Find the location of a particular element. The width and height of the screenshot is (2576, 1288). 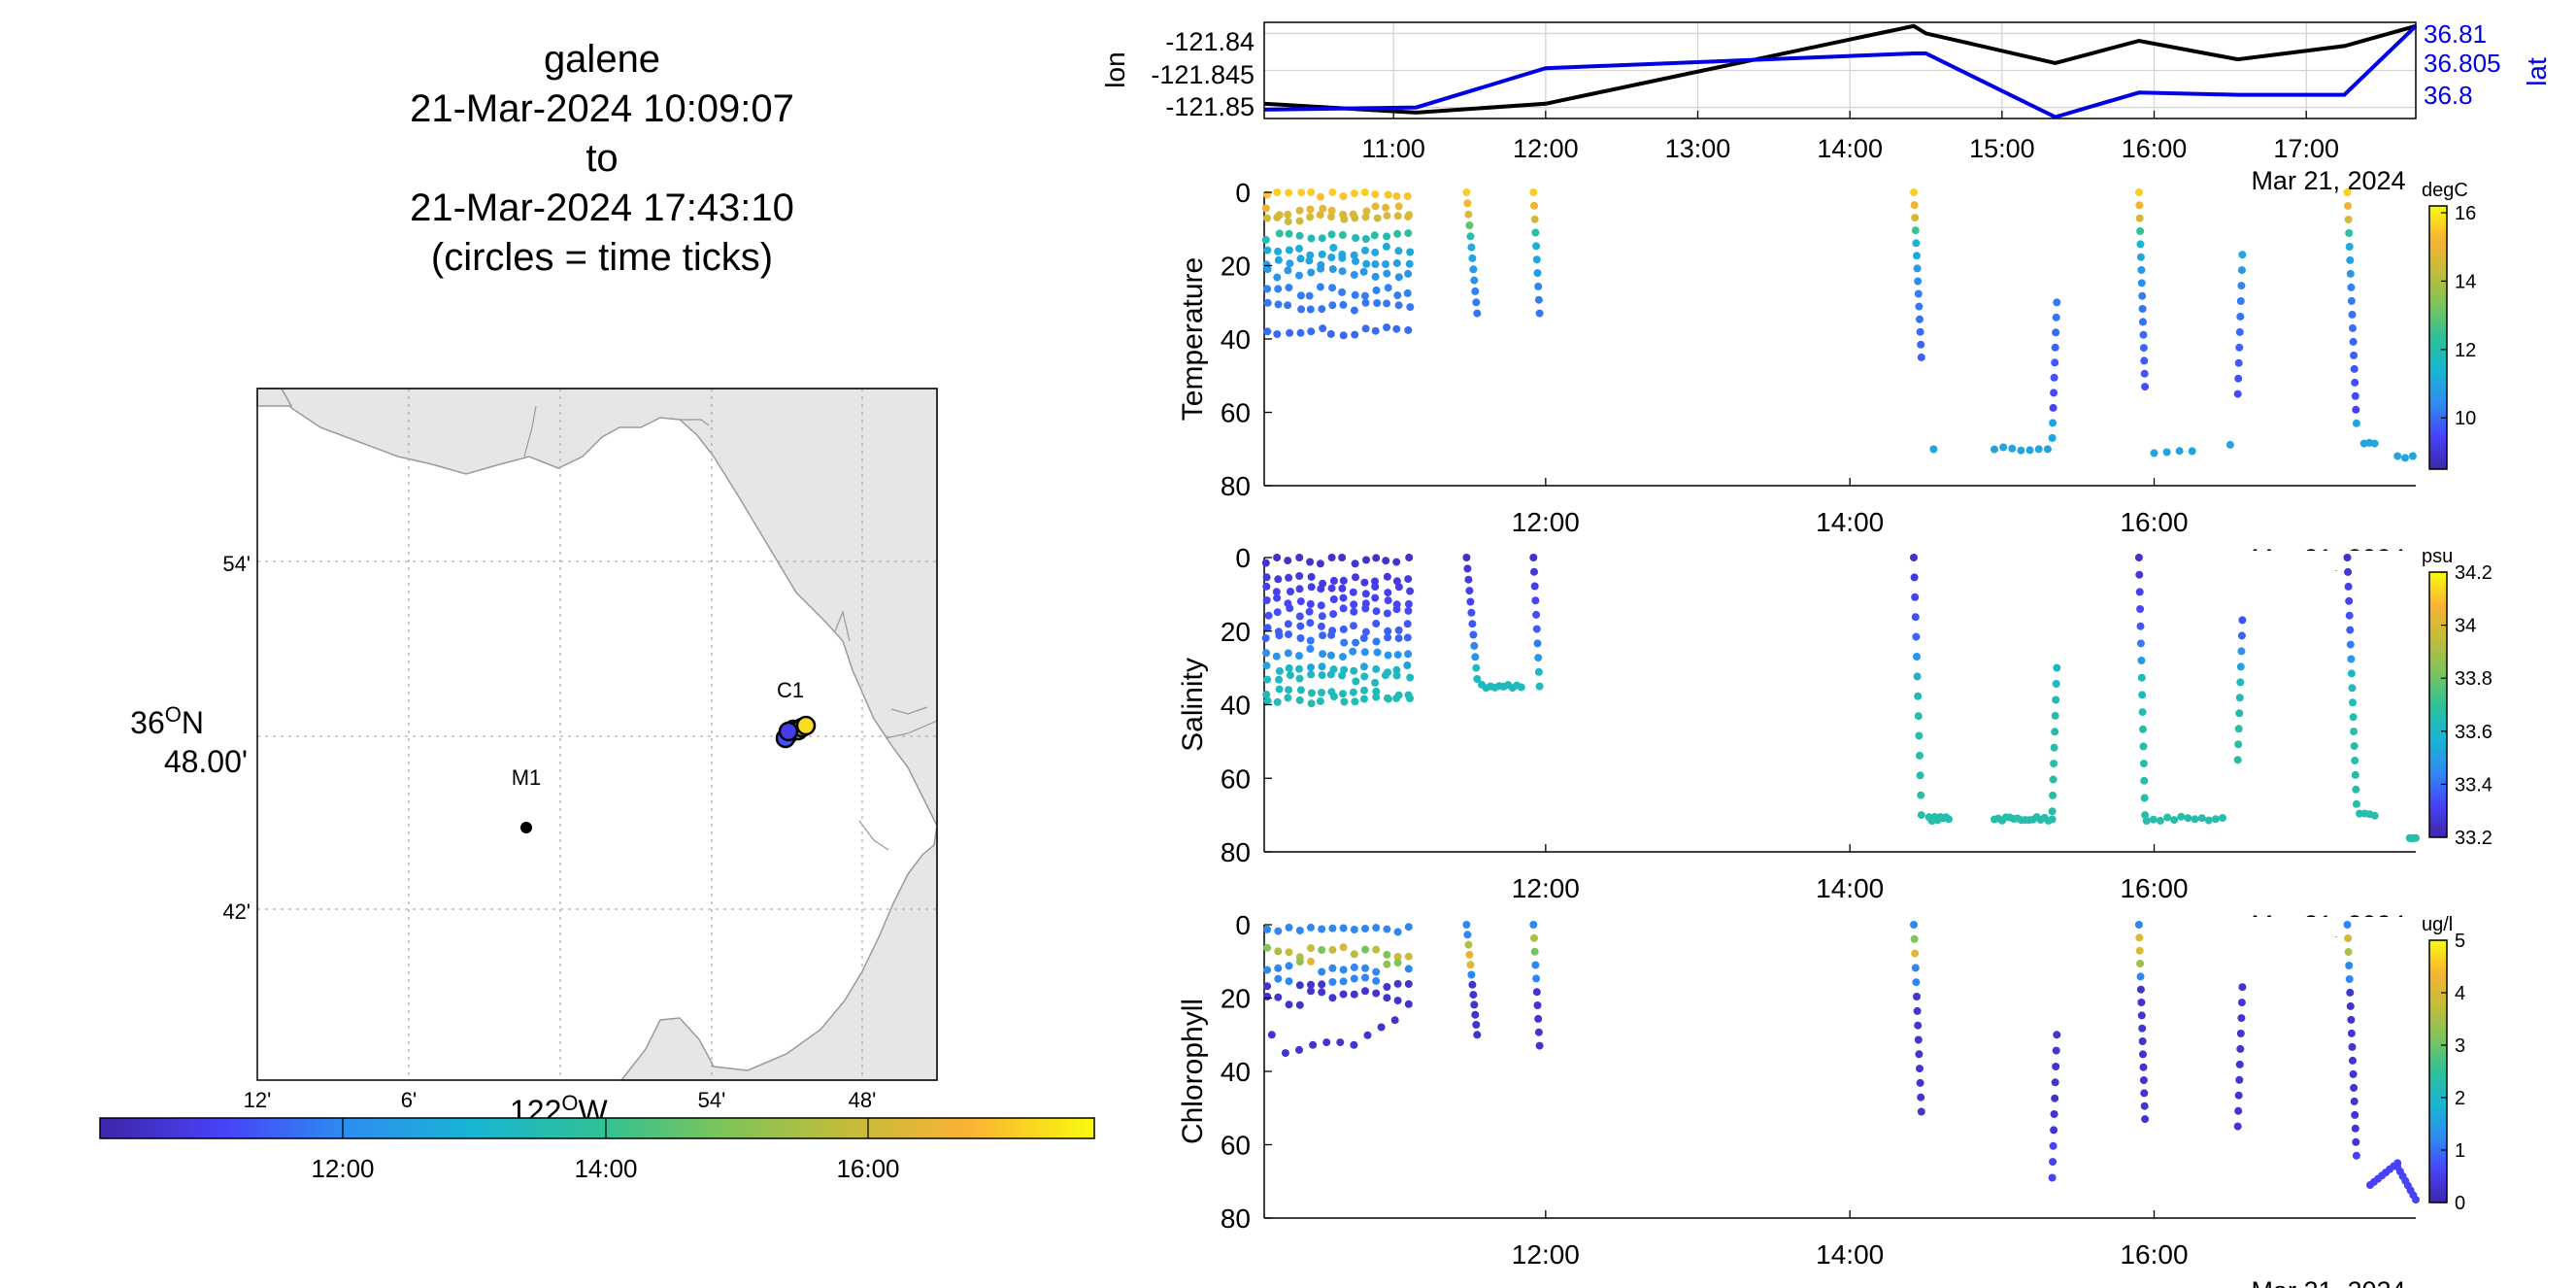

lat-main-label: 36ON is located at coordinates (167, 721).